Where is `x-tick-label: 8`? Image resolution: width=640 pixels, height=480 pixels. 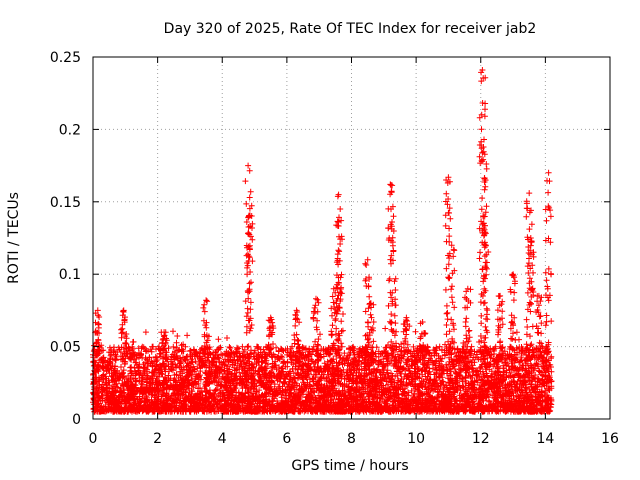
x-tick-label: 8 is located at coordinates (351, 439).